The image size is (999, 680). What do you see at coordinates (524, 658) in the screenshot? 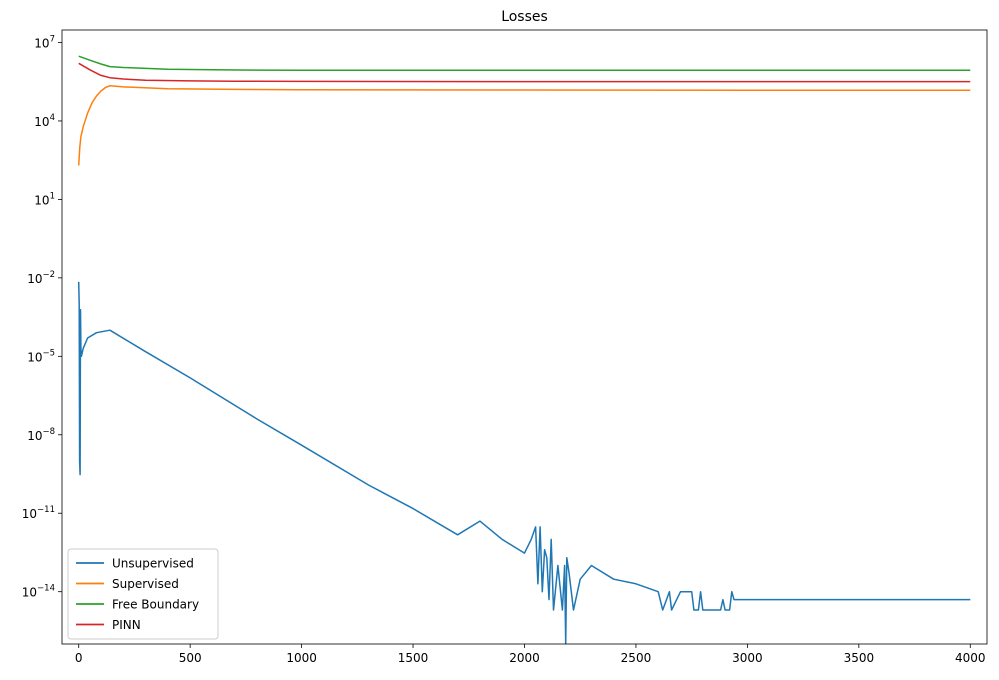
I see `x-tick-label: 2000` at bounding box center [524, 658].